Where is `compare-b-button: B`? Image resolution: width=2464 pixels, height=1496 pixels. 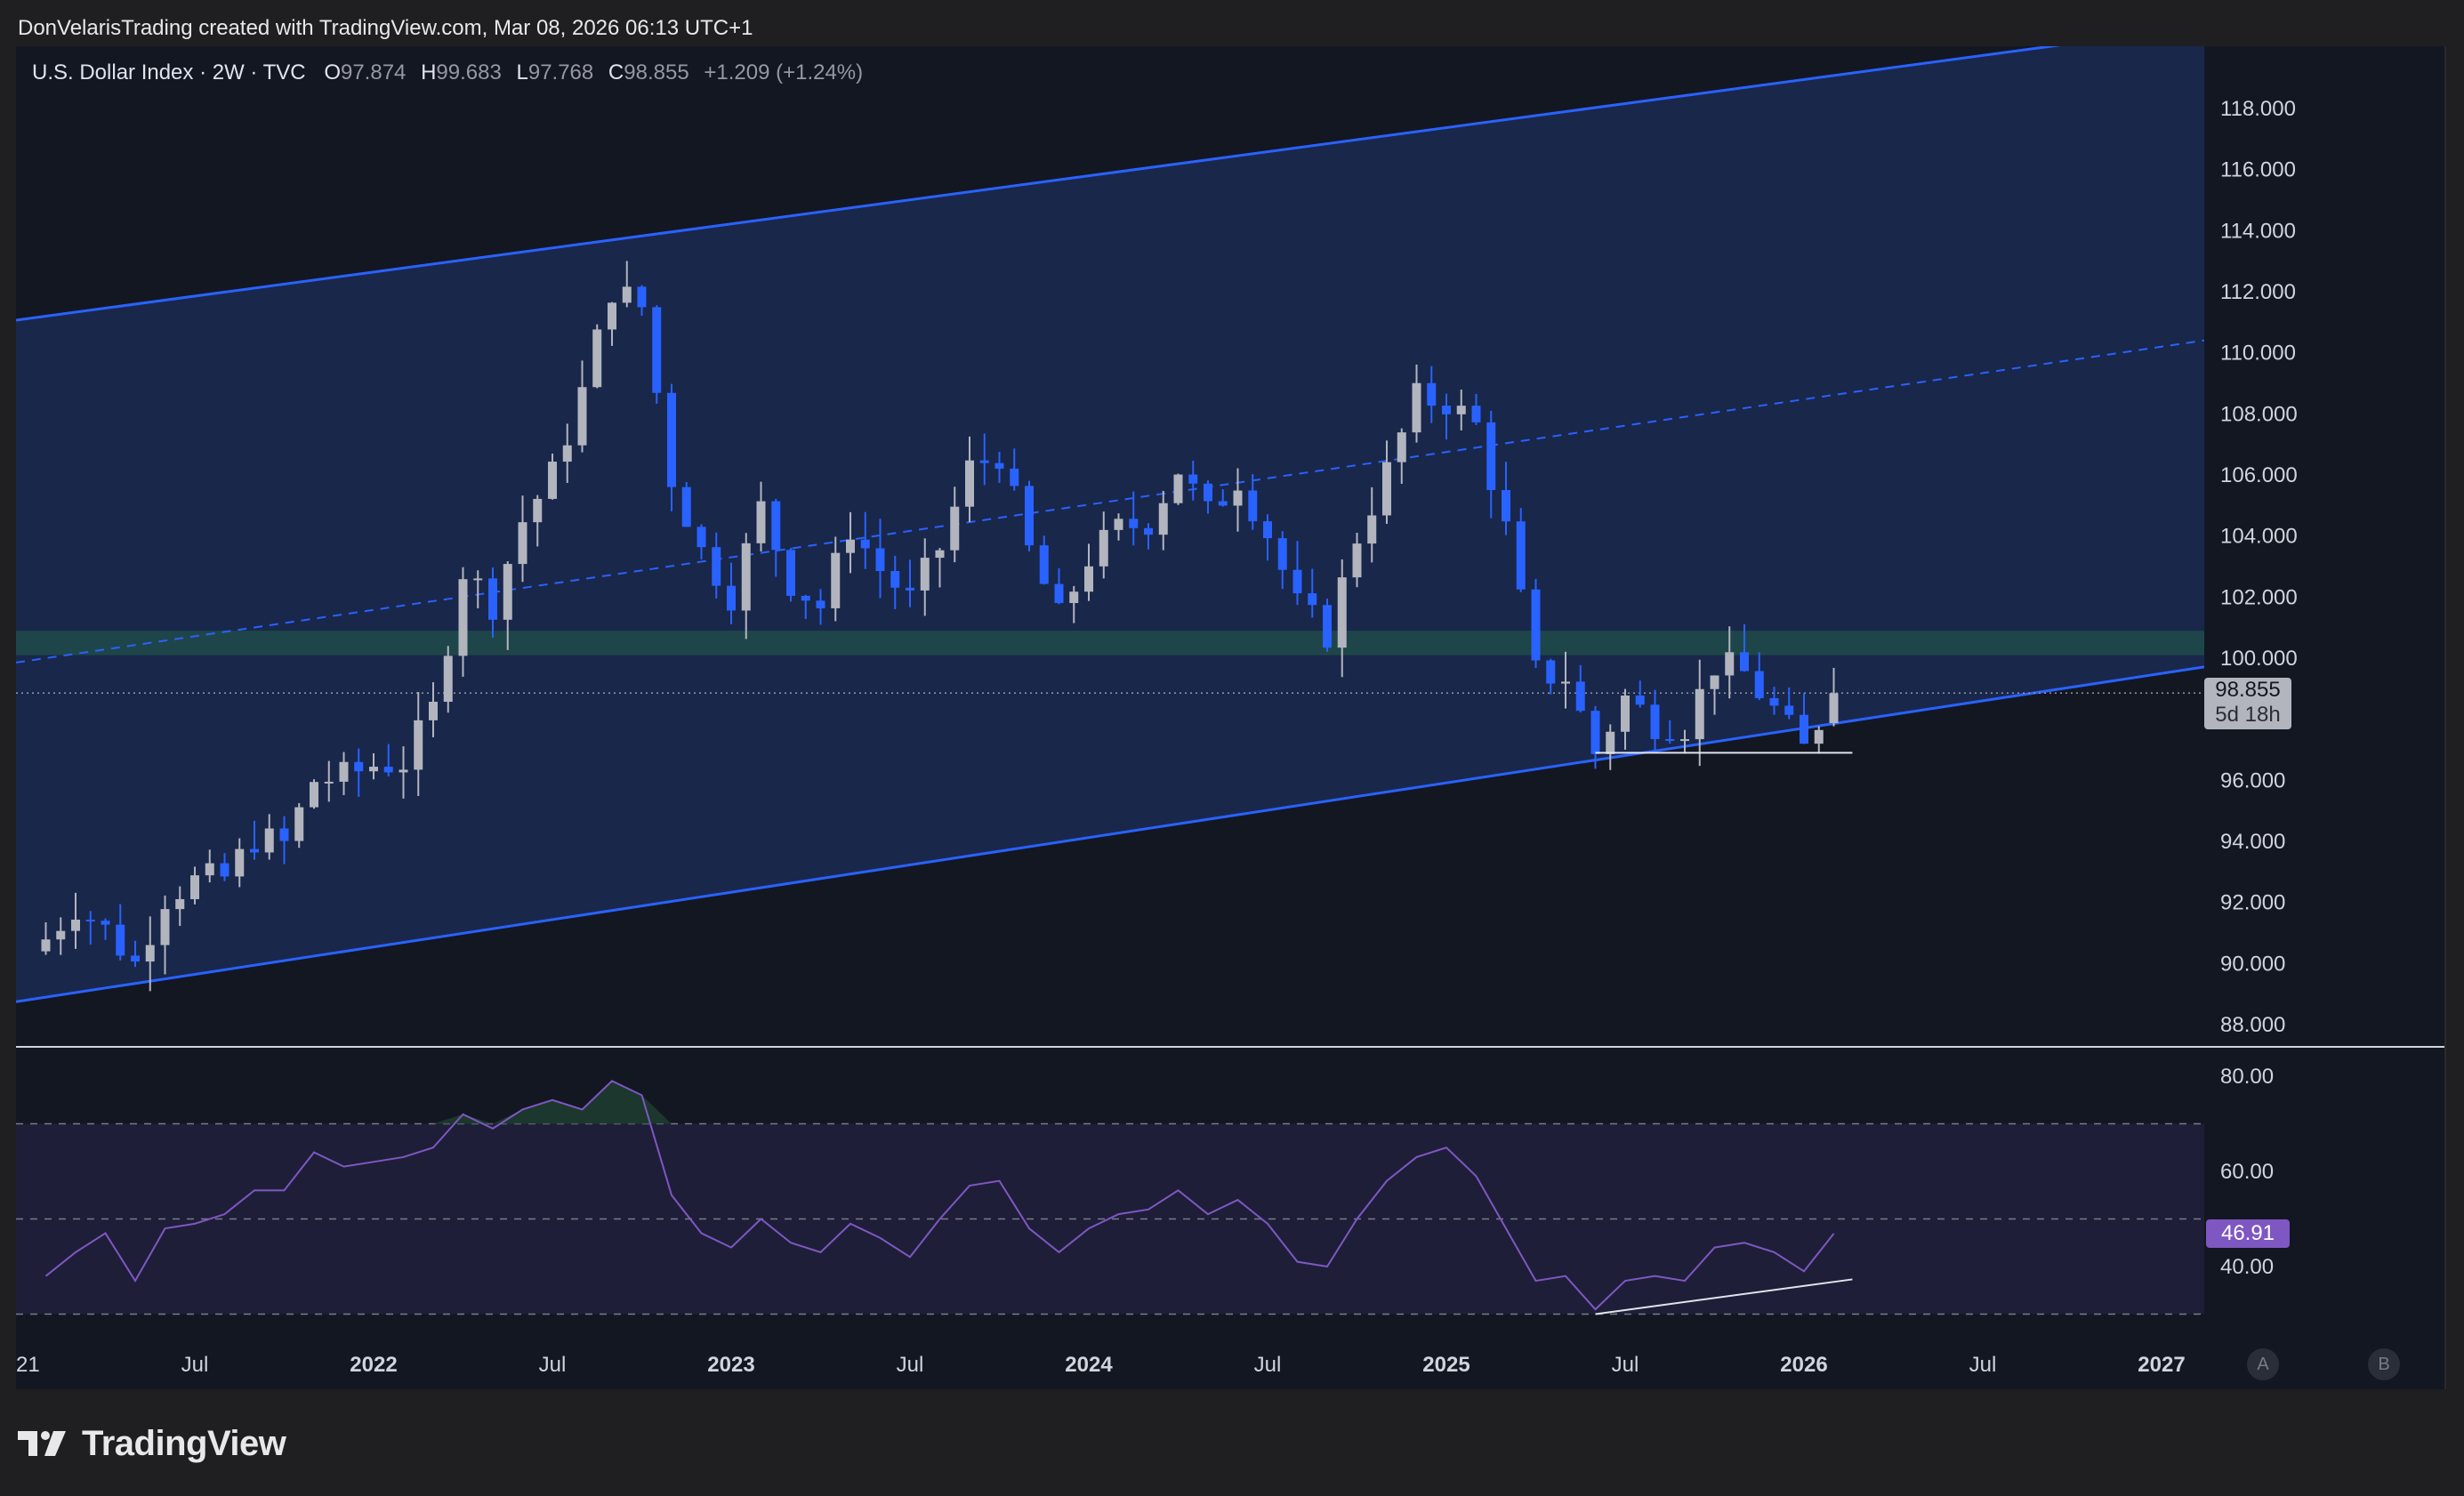
compare-b-button: B is located at coordinates (2384, 1364).